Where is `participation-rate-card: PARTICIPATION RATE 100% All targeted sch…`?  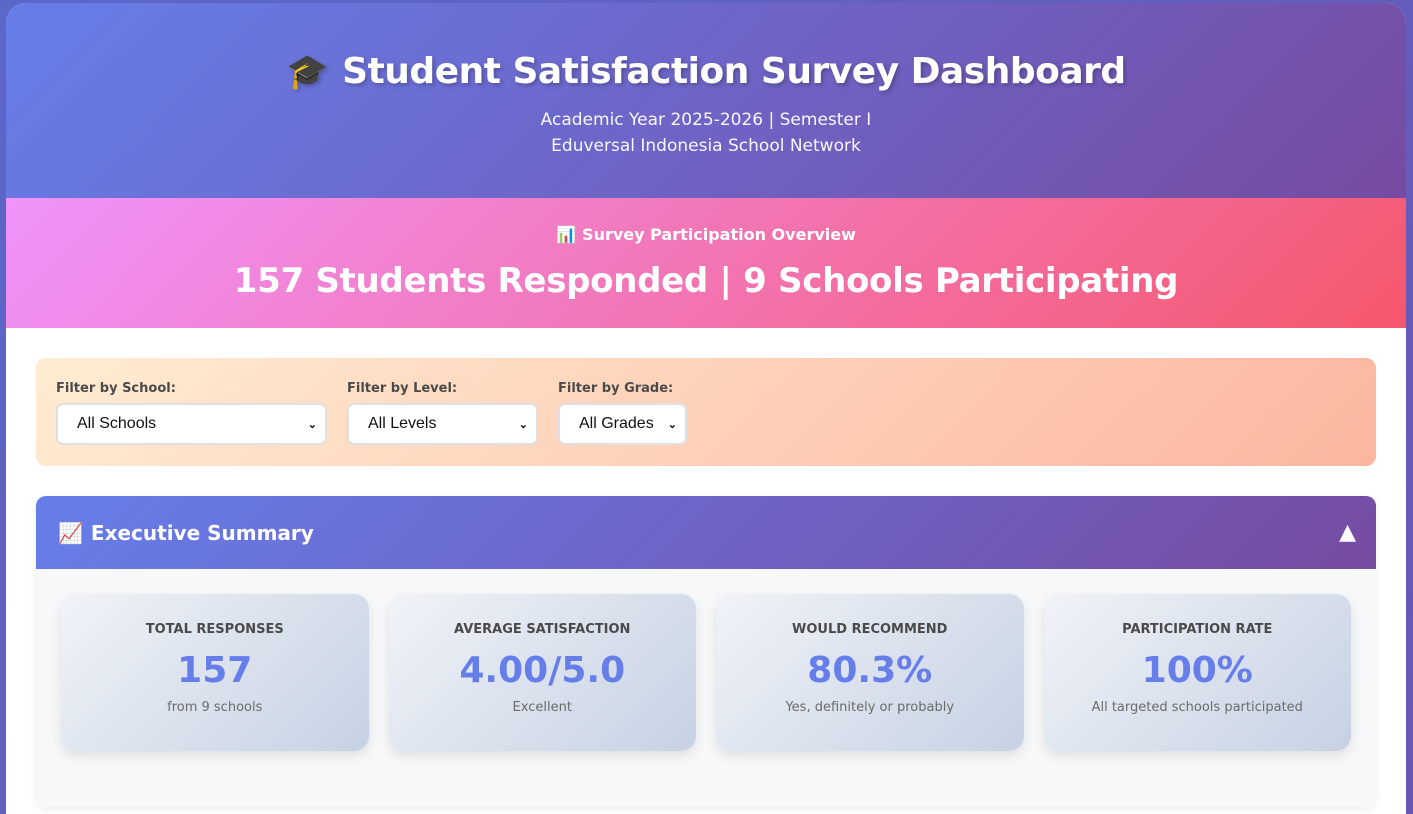
participation-rate-card: PARTICIPATION RATE 100% All targeted sch… is located at coordinates (1197, 672).